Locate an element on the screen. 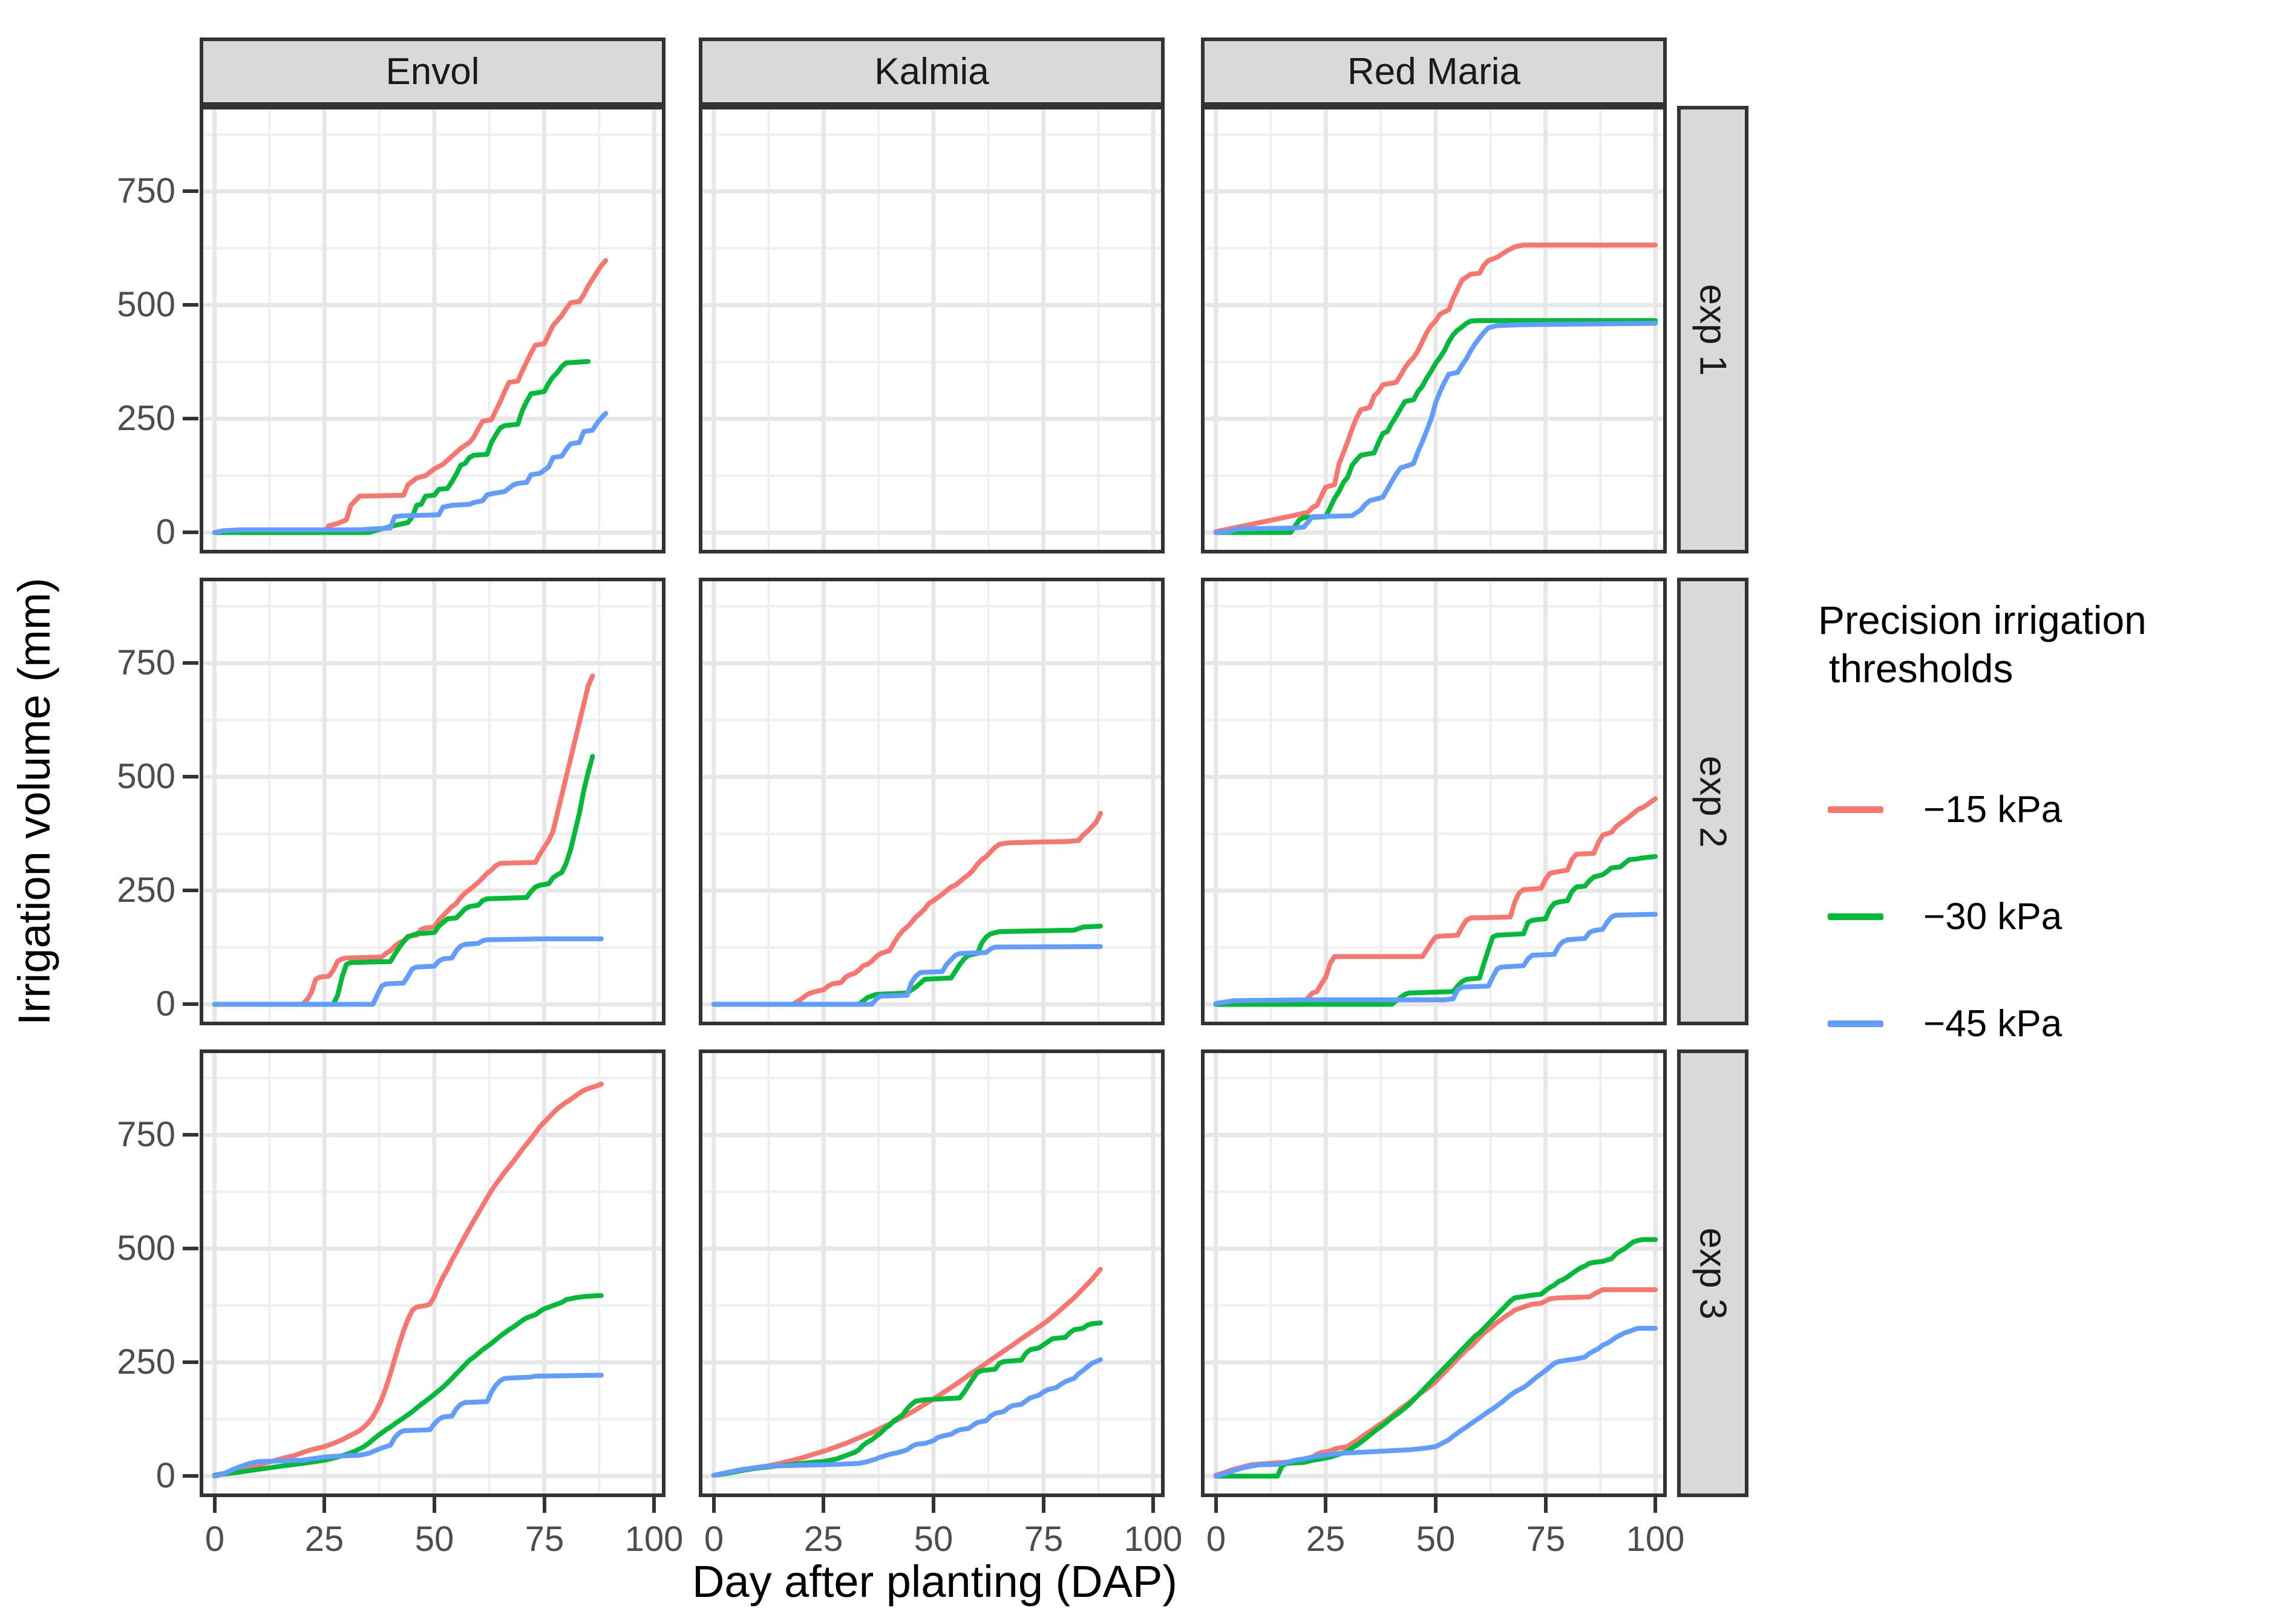 This screenshot has height=1609, width=2296. facet-strip-label: Kalmia is located at coordinates (931, 72).